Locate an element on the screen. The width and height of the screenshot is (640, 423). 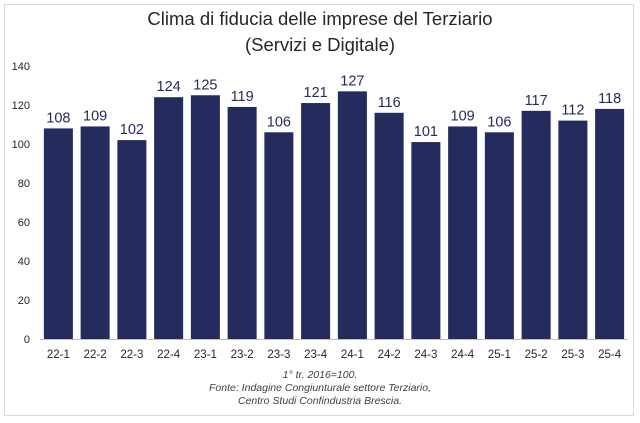
data-label: 125 is located at coordinates (205, 85).